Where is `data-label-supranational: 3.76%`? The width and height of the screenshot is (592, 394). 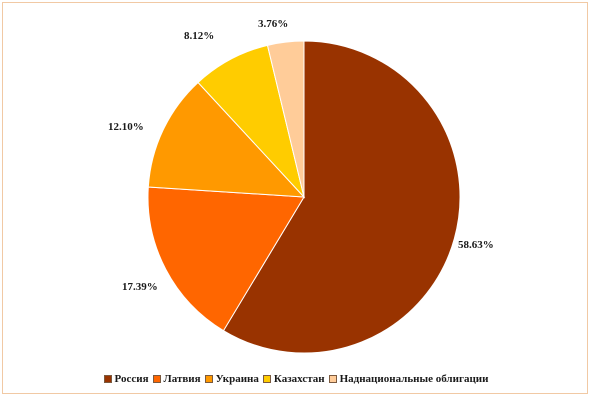 data-label-supranational: 3.76% is located at coordinates (273, 24).